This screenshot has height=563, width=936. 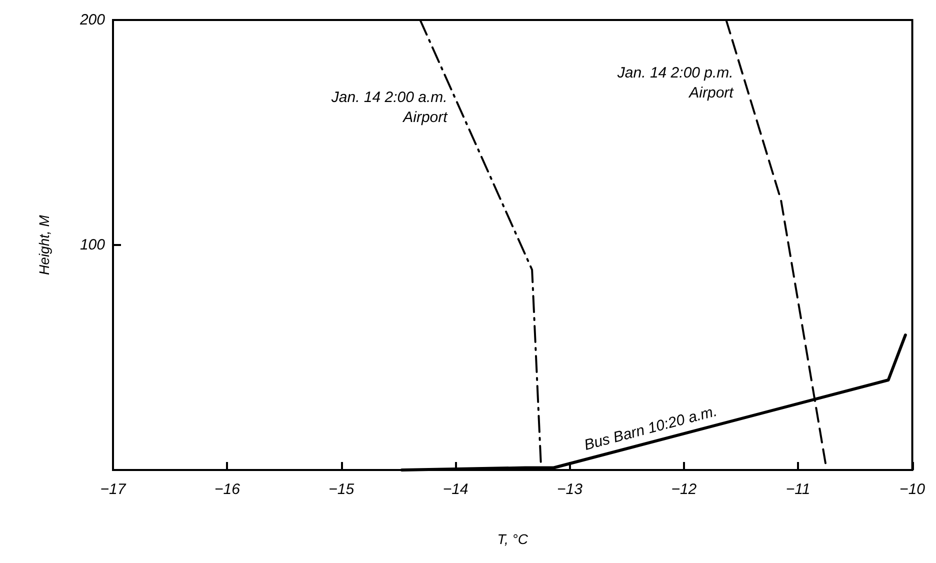 I want to click on x-tick-label: −12, so click(x=684, y=489).